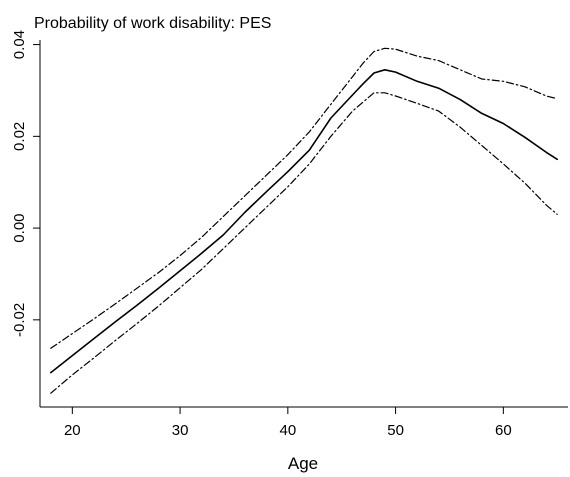 This screenshot has height=477, width=570. I want to click on x-tick-label: 50, so click(395, 430).